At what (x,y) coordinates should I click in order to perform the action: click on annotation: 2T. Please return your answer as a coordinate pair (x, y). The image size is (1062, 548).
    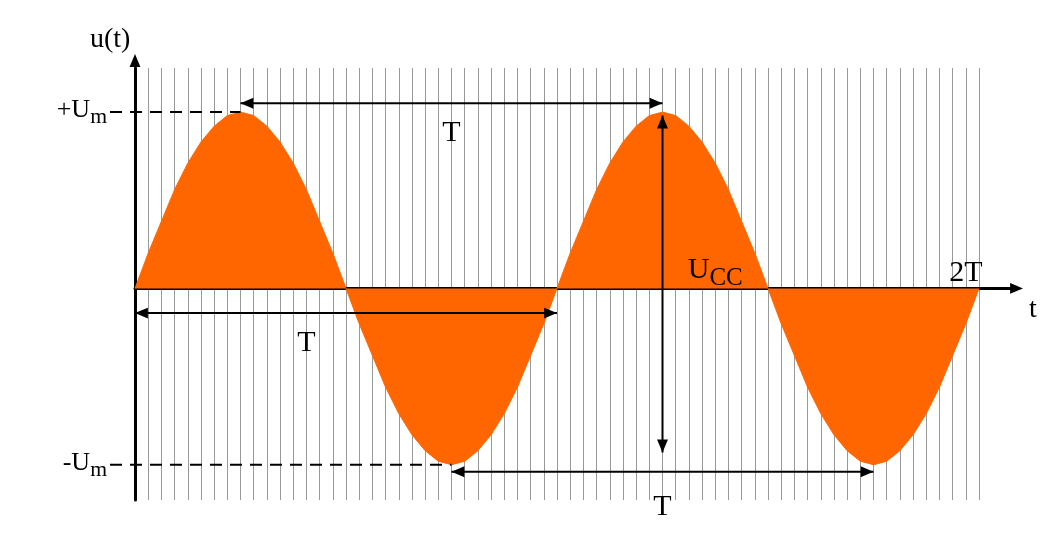
    Looking at the image, I should click on (966, 270).